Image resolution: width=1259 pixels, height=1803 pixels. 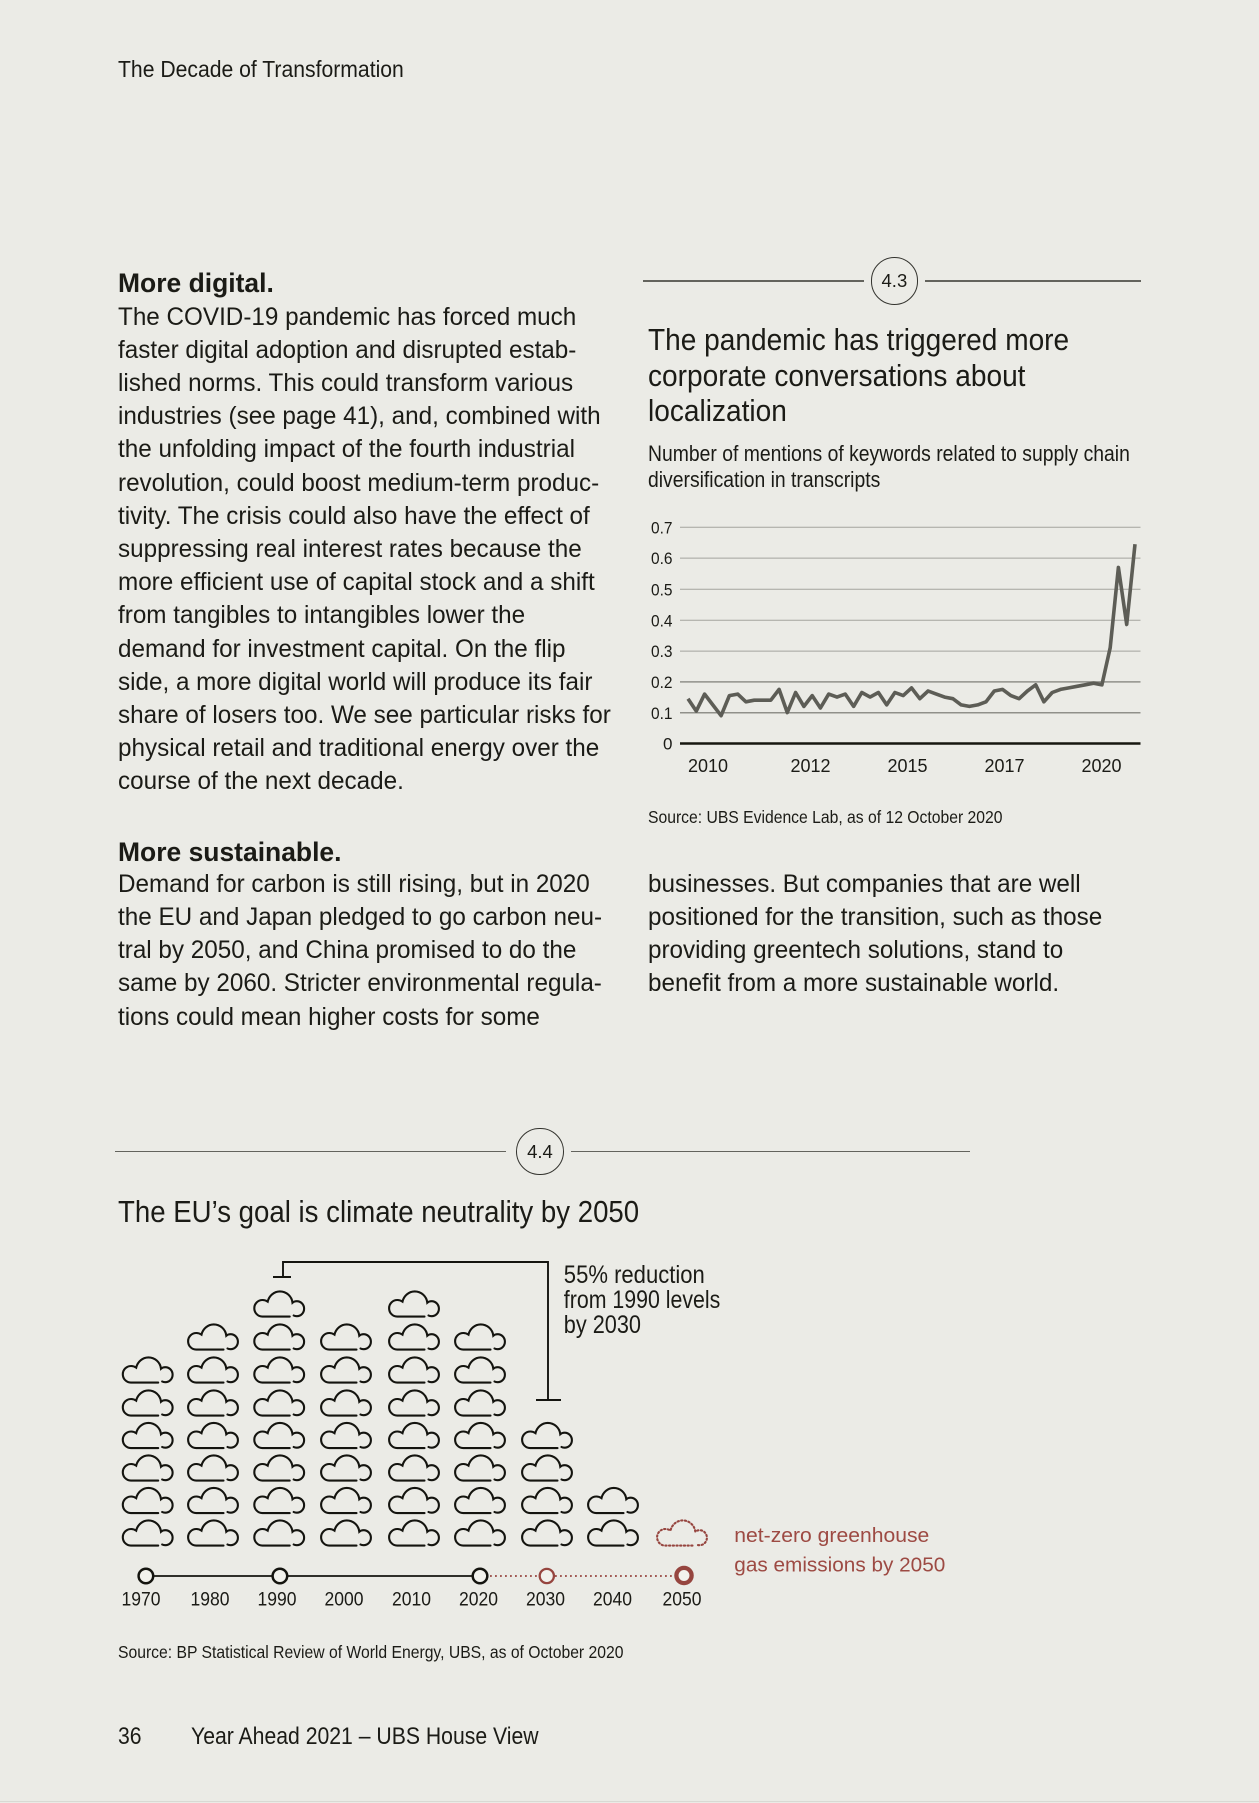 I want to click on svg-text: 55% reduction, so click(x=634, y=1275).